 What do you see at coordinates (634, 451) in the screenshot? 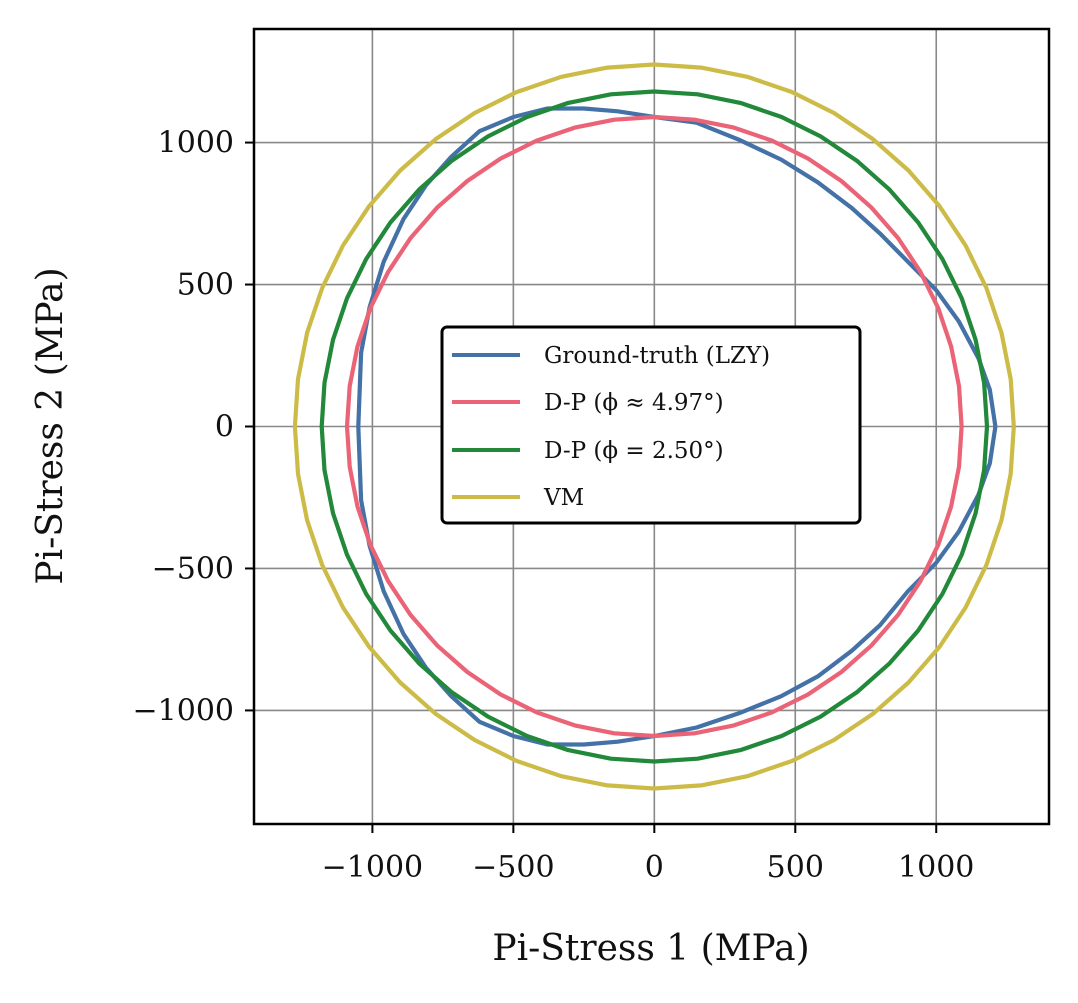
I see `legend-label-dp-250: D-P (ϕ = 2.50°)` at bounding box center [634, 451].